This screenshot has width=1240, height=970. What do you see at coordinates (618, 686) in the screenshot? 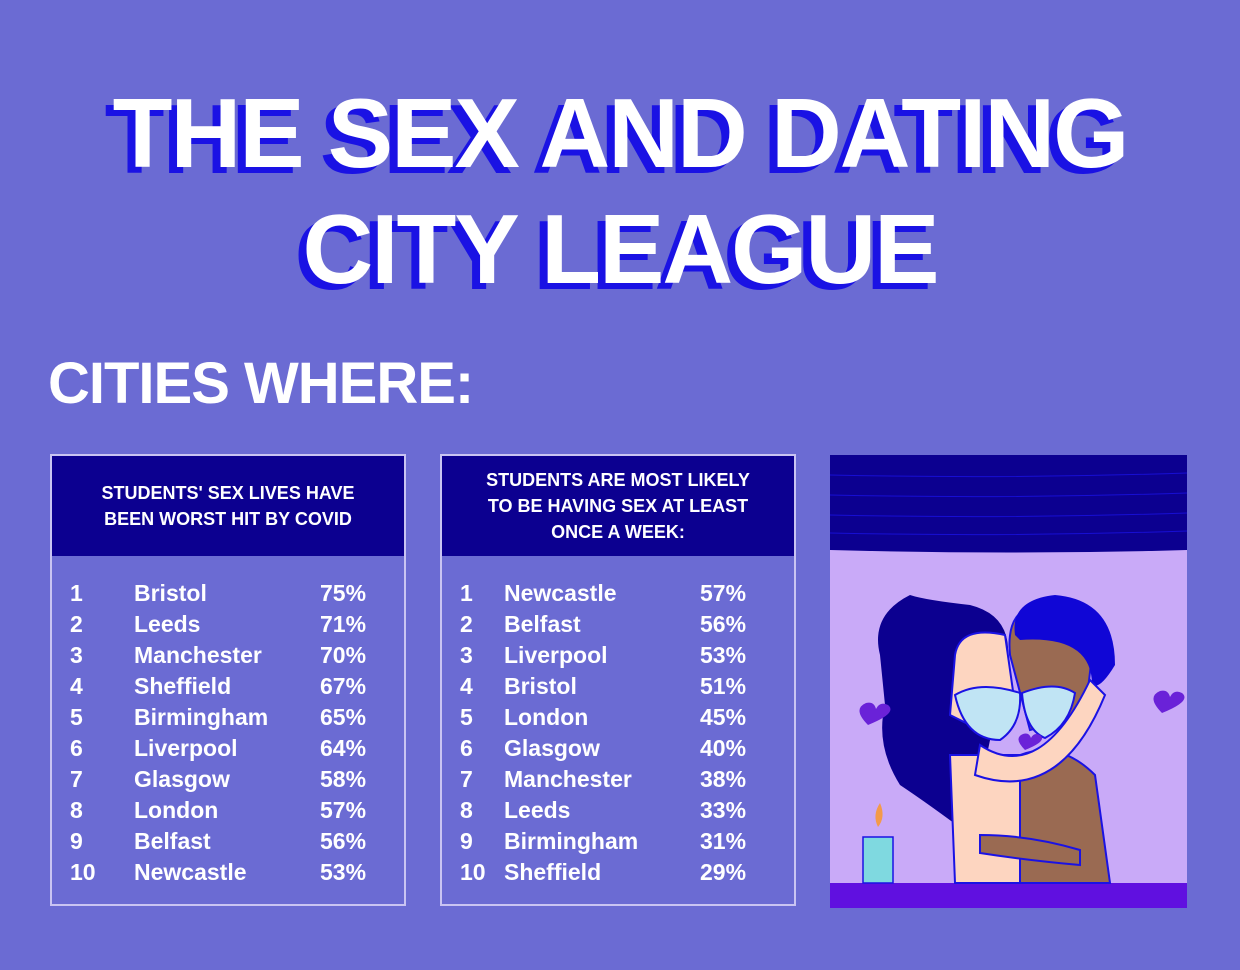
I see `table-row: 4 Bristol 51%` at bounding box center [618, 686].